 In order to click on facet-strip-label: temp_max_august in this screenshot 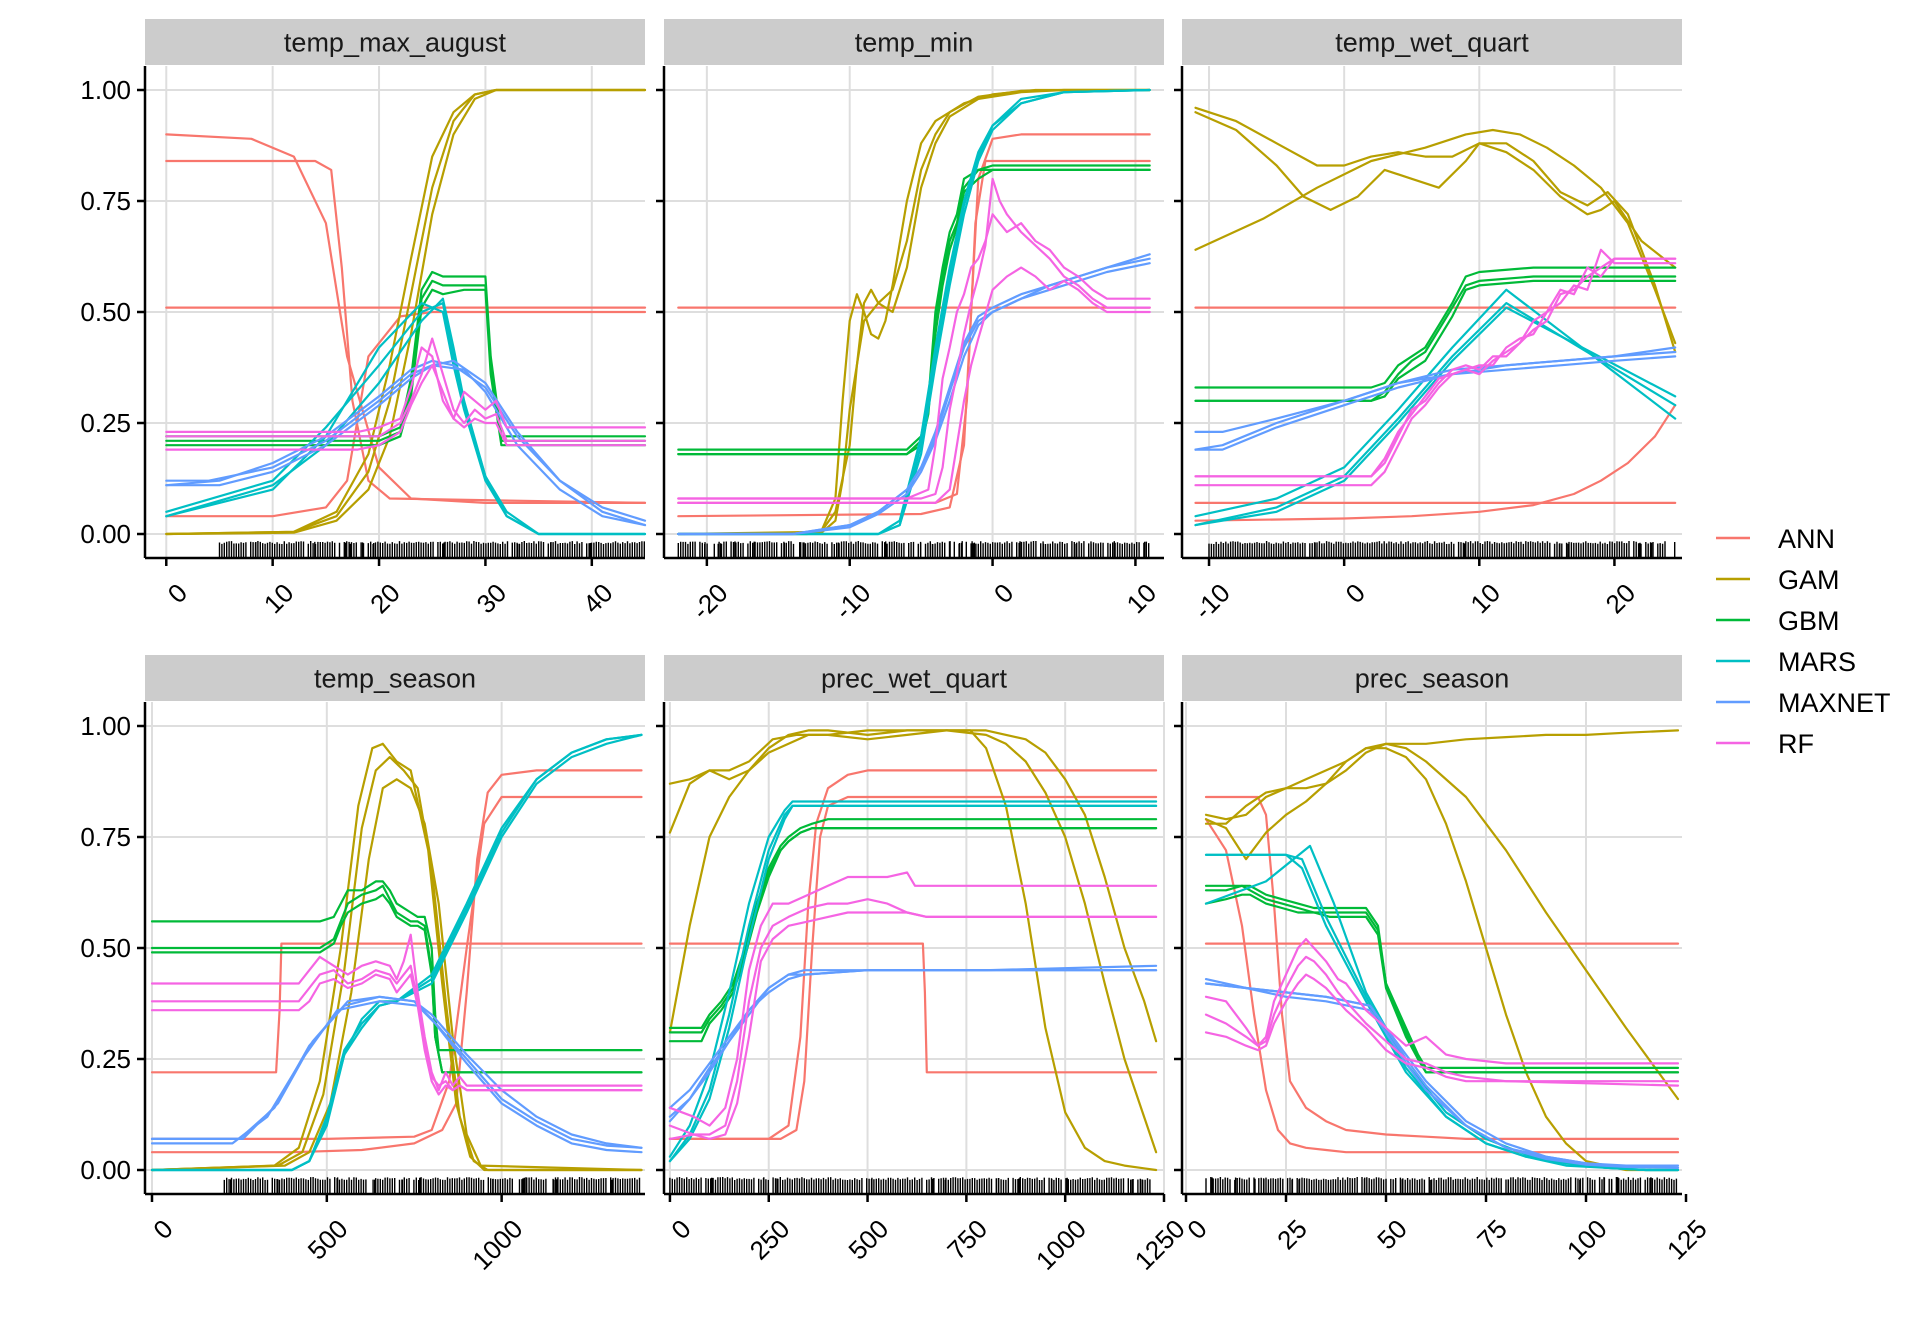, I will do `click(395, 43)`.